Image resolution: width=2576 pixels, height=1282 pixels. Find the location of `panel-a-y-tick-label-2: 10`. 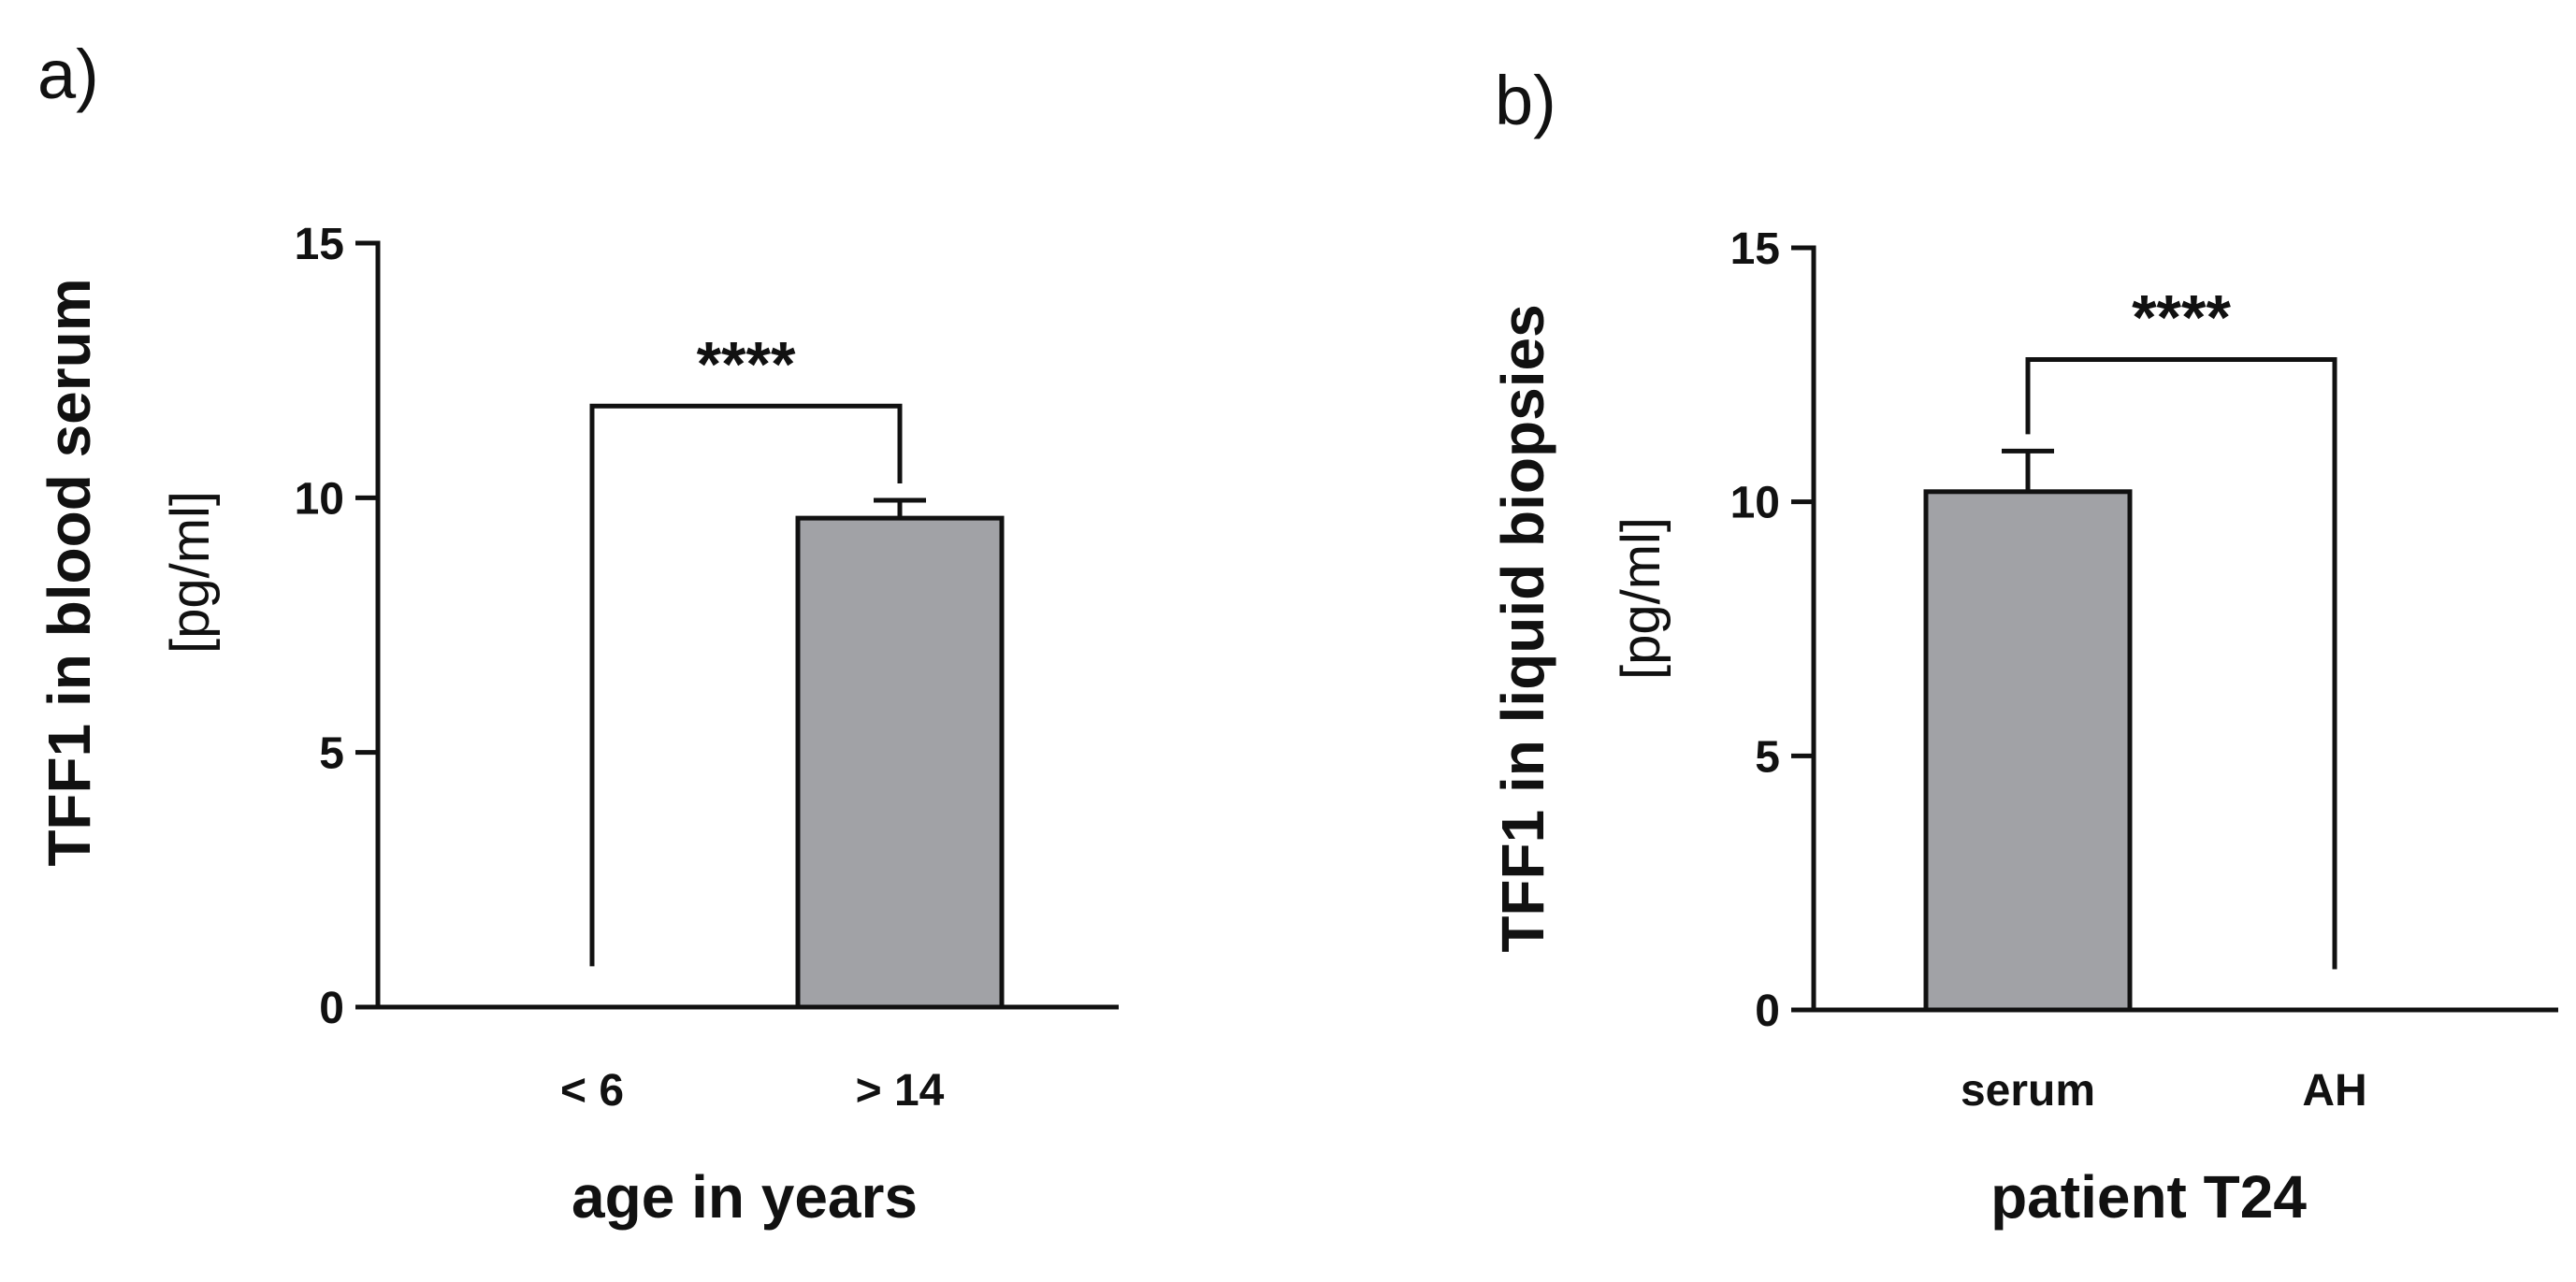

panel-a-y-tick-label-2: 10 is located at coordinates (319, 499).